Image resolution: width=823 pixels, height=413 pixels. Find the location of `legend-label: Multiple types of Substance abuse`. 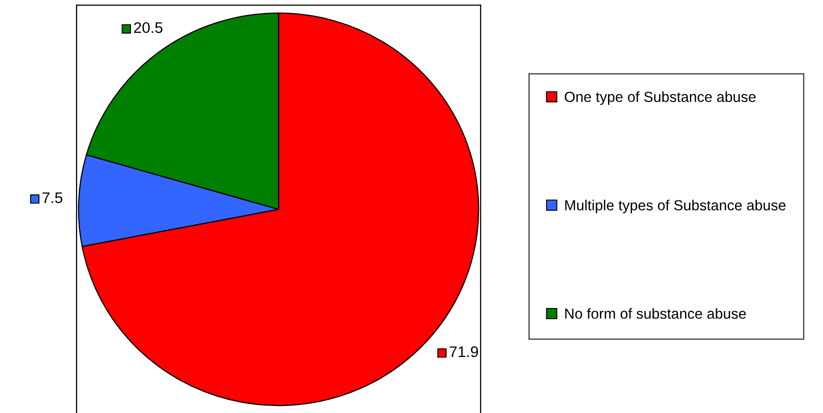

legend-label: Multiple types of Substance abuse is located at coordinates (675, 207).